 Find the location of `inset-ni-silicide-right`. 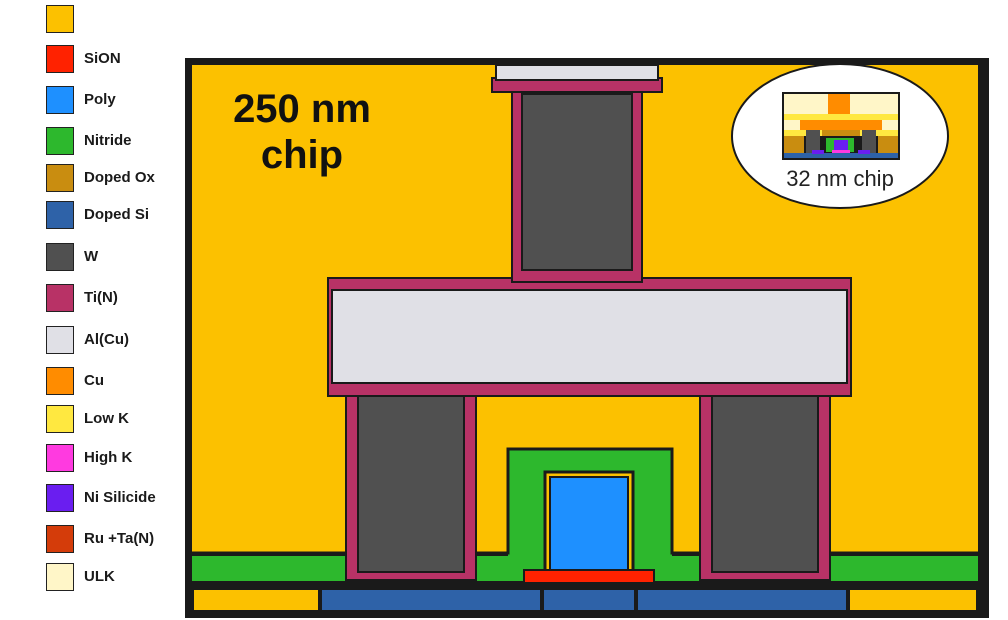

inset-ni-silicide-right is located at coordinates (864, 152).